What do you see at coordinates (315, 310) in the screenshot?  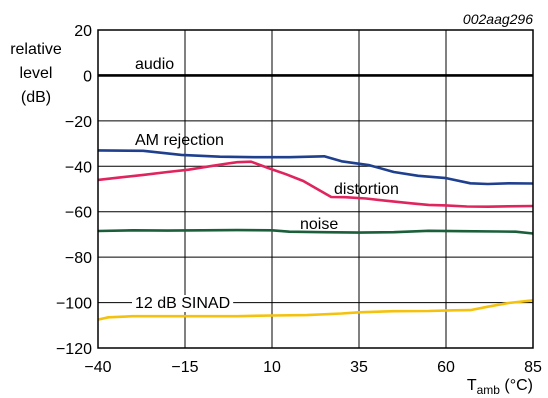 I see `series-line-12-db-sinad` at bounding box center [315, 310].